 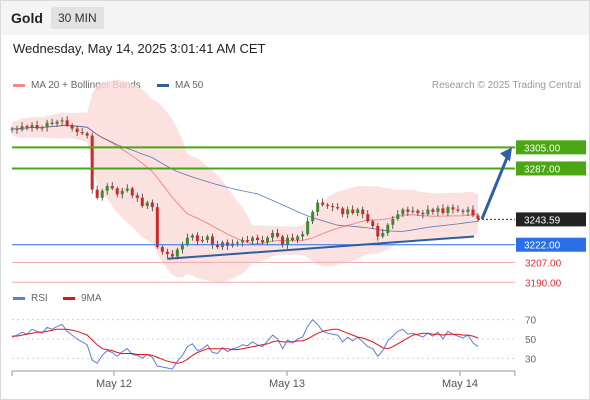 I want to click on rsi-9ma-line, so click(x=245, y=346).